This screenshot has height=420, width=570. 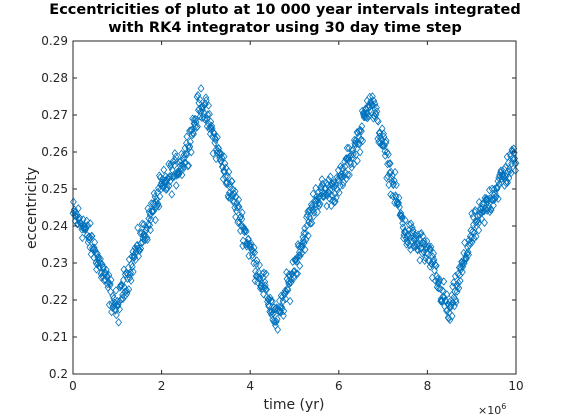 What do you see at coordinates (503, 406) in the screenshot?
I see `x-exponent-power: 6` at bounding box center [503, 406].